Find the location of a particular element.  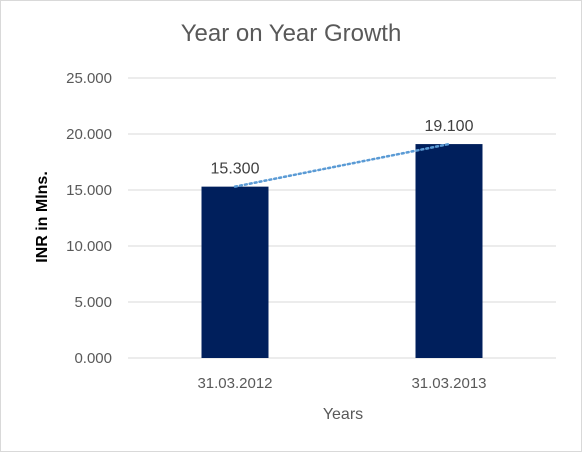

y-tick-label: 5.000 is located at coordinates (93, 302).